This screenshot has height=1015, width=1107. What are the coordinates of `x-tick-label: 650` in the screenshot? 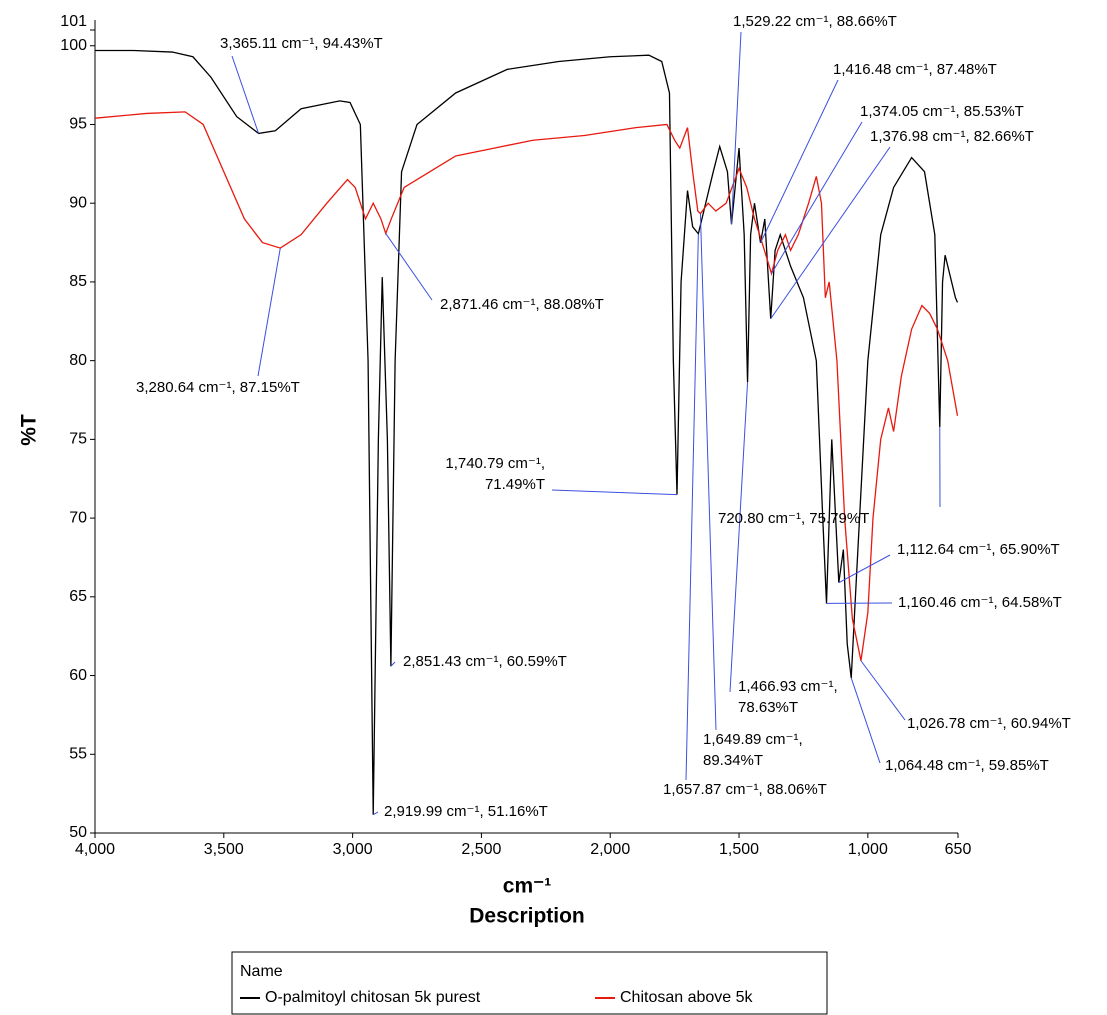 It's located at (958, 849).